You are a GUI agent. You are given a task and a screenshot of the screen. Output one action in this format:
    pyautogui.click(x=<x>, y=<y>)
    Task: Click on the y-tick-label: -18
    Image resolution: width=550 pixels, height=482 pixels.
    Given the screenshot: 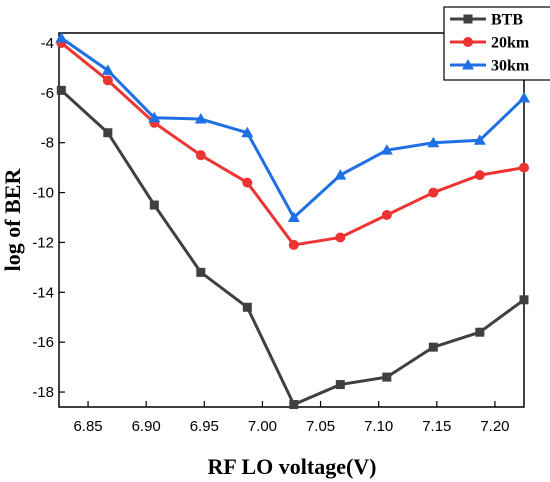 What is the action you would take?
    pyautogui.click(x=43, y=392)
    